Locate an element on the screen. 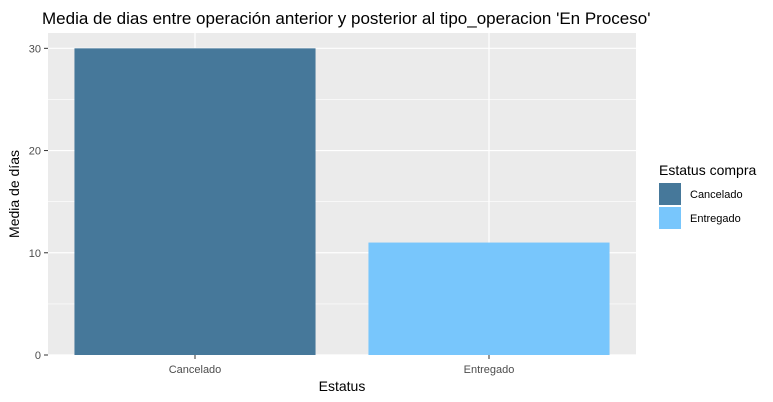  bar-entregado is located at coordinates (489, 298).